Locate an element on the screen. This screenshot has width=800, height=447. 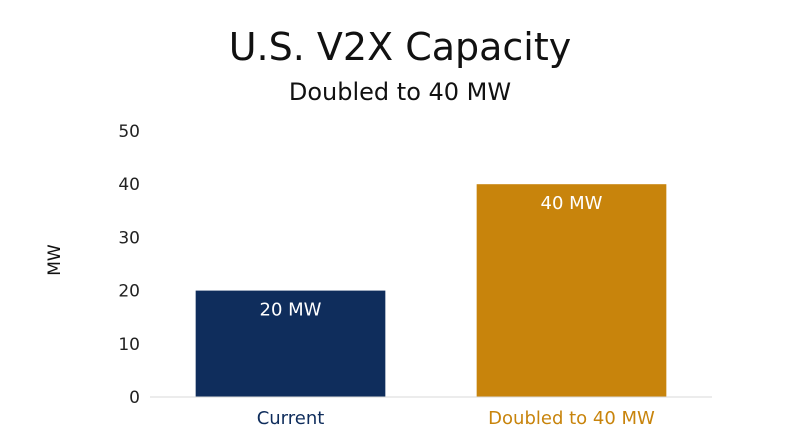
y-tick-label: 30 is located at coordinates (129, 238).